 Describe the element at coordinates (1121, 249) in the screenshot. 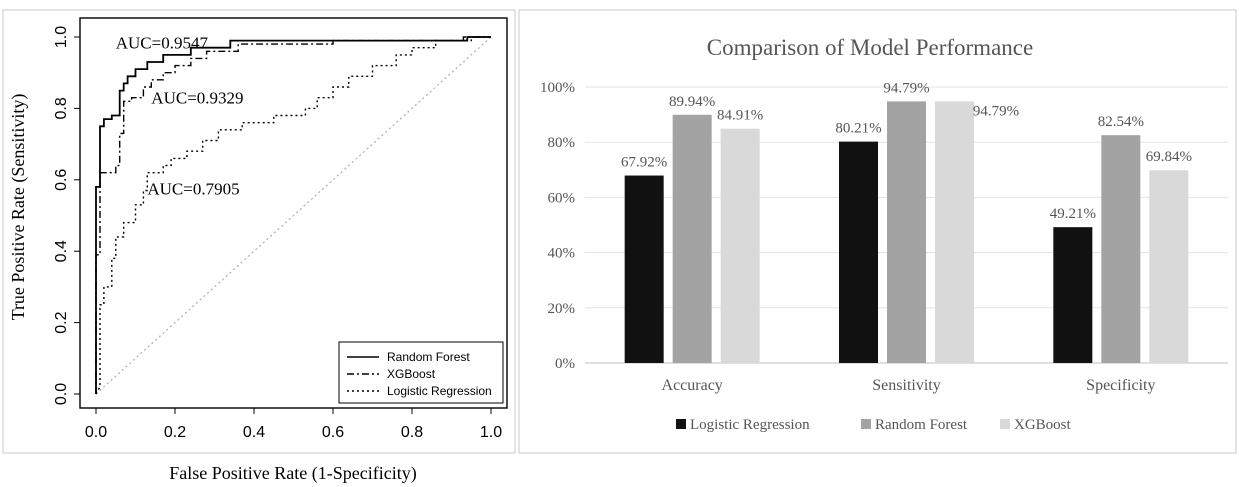

I see `bar-specificity-random-forest` at that location.